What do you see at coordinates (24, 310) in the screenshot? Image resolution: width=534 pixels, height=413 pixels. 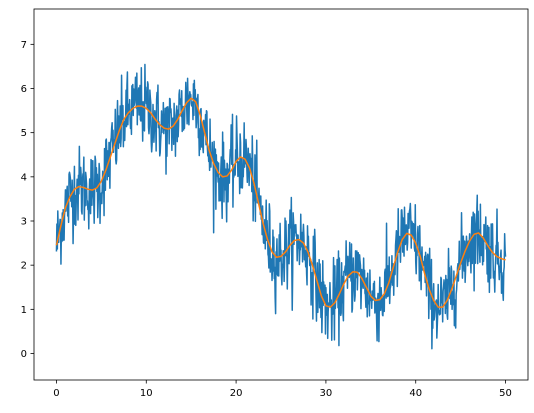 I see `y-tick-label: 1` at bounding box center [24, 310].